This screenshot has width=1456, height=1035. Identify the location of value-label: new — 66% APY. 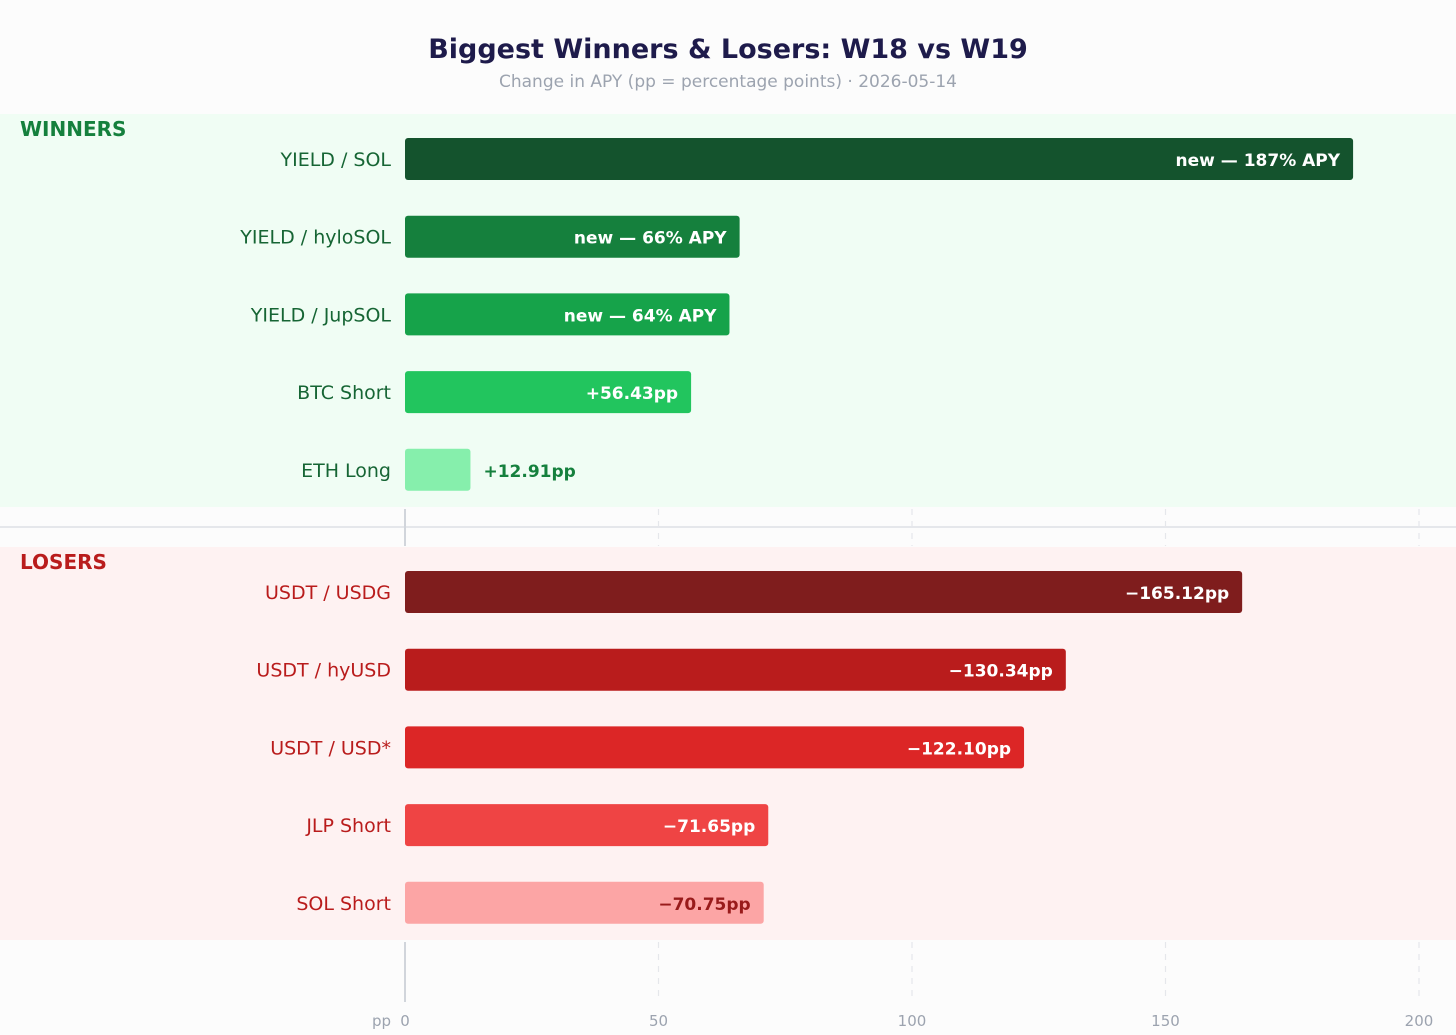
(650, 239).